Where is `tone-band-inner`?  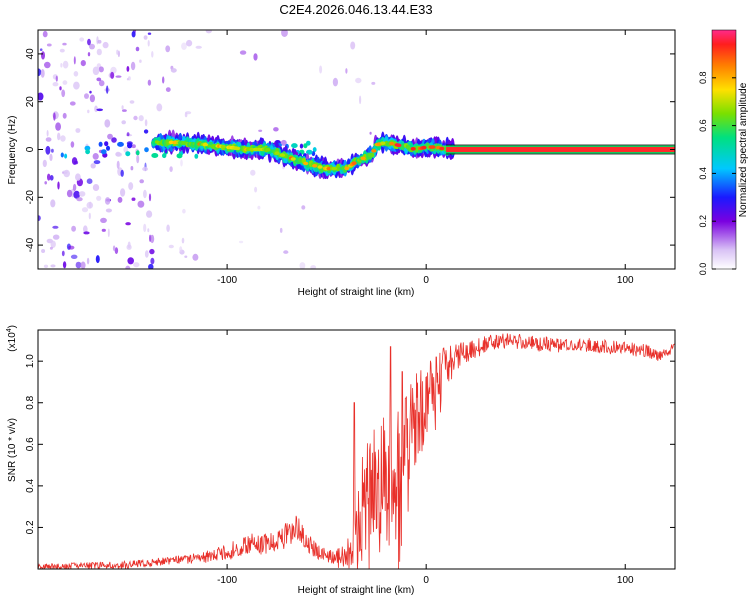
tone-band-inner is located at coordinates (560, 149).